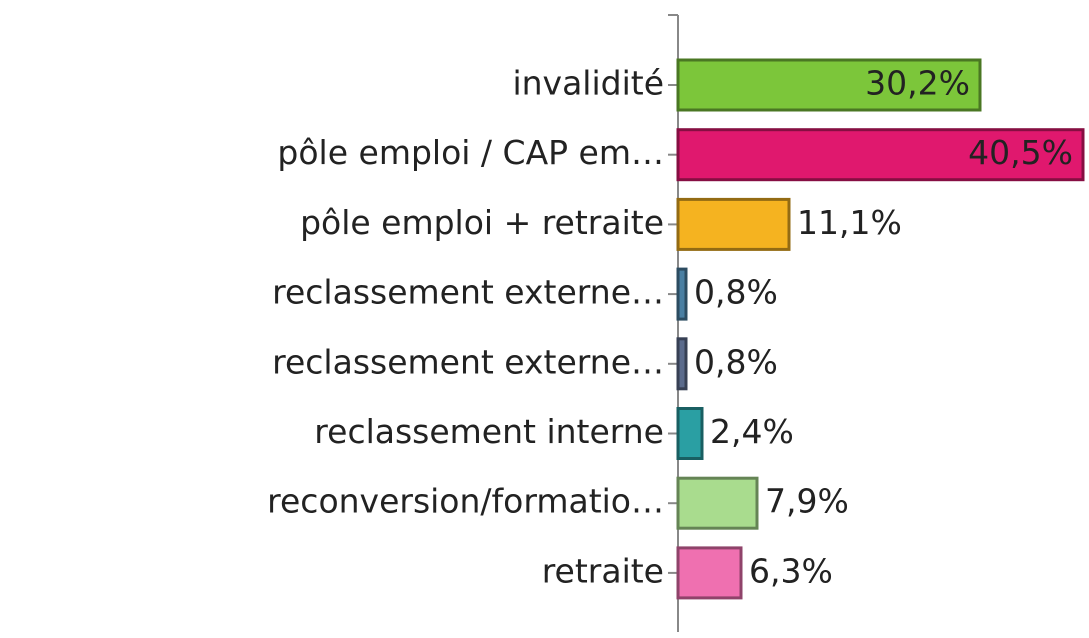 Image resolution: width=1089 pixels, height=638 pixels. What do you see at coordinates (1020, 152) in the screenshot?
I see `value-label: 40,5%` at bounding box center [1020, 152].